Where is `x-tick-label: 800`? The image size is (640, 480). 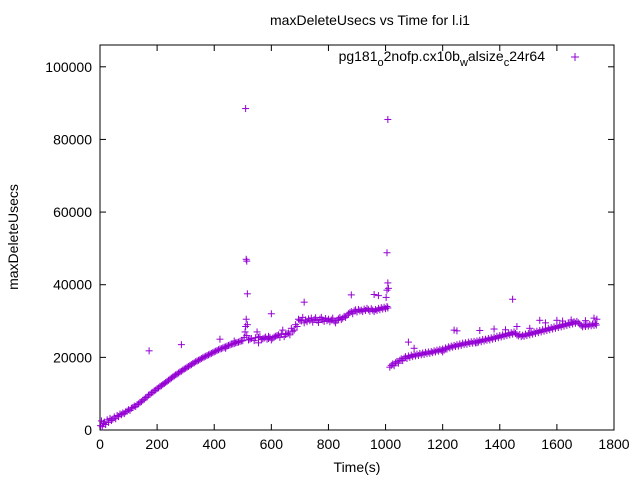 x-tick-label: 800 is located at coordinates (329, 444).